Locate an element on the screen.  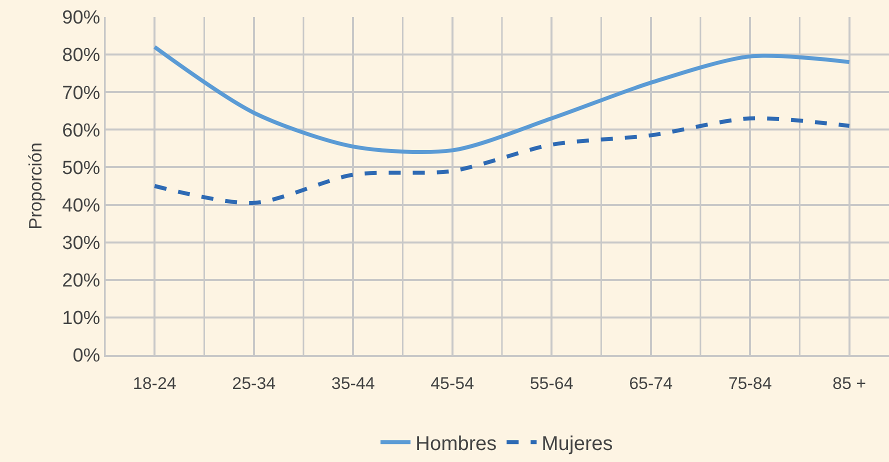
x-tick-label: 65-74 is located at coordinates (651, 384).